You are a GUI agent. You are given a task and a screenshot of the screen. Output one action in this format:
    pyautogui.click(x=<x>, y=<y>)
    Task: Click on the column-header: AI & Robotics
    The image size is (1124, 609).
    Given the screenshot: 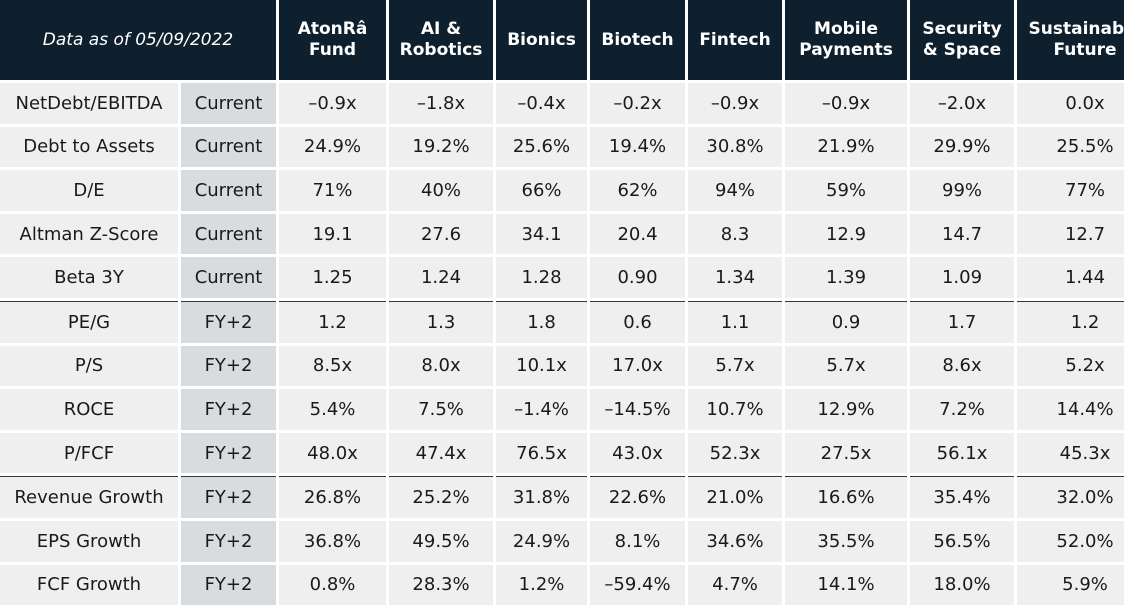 What is the action you would take?
    pyautogui.click(x=441, y=40)
    